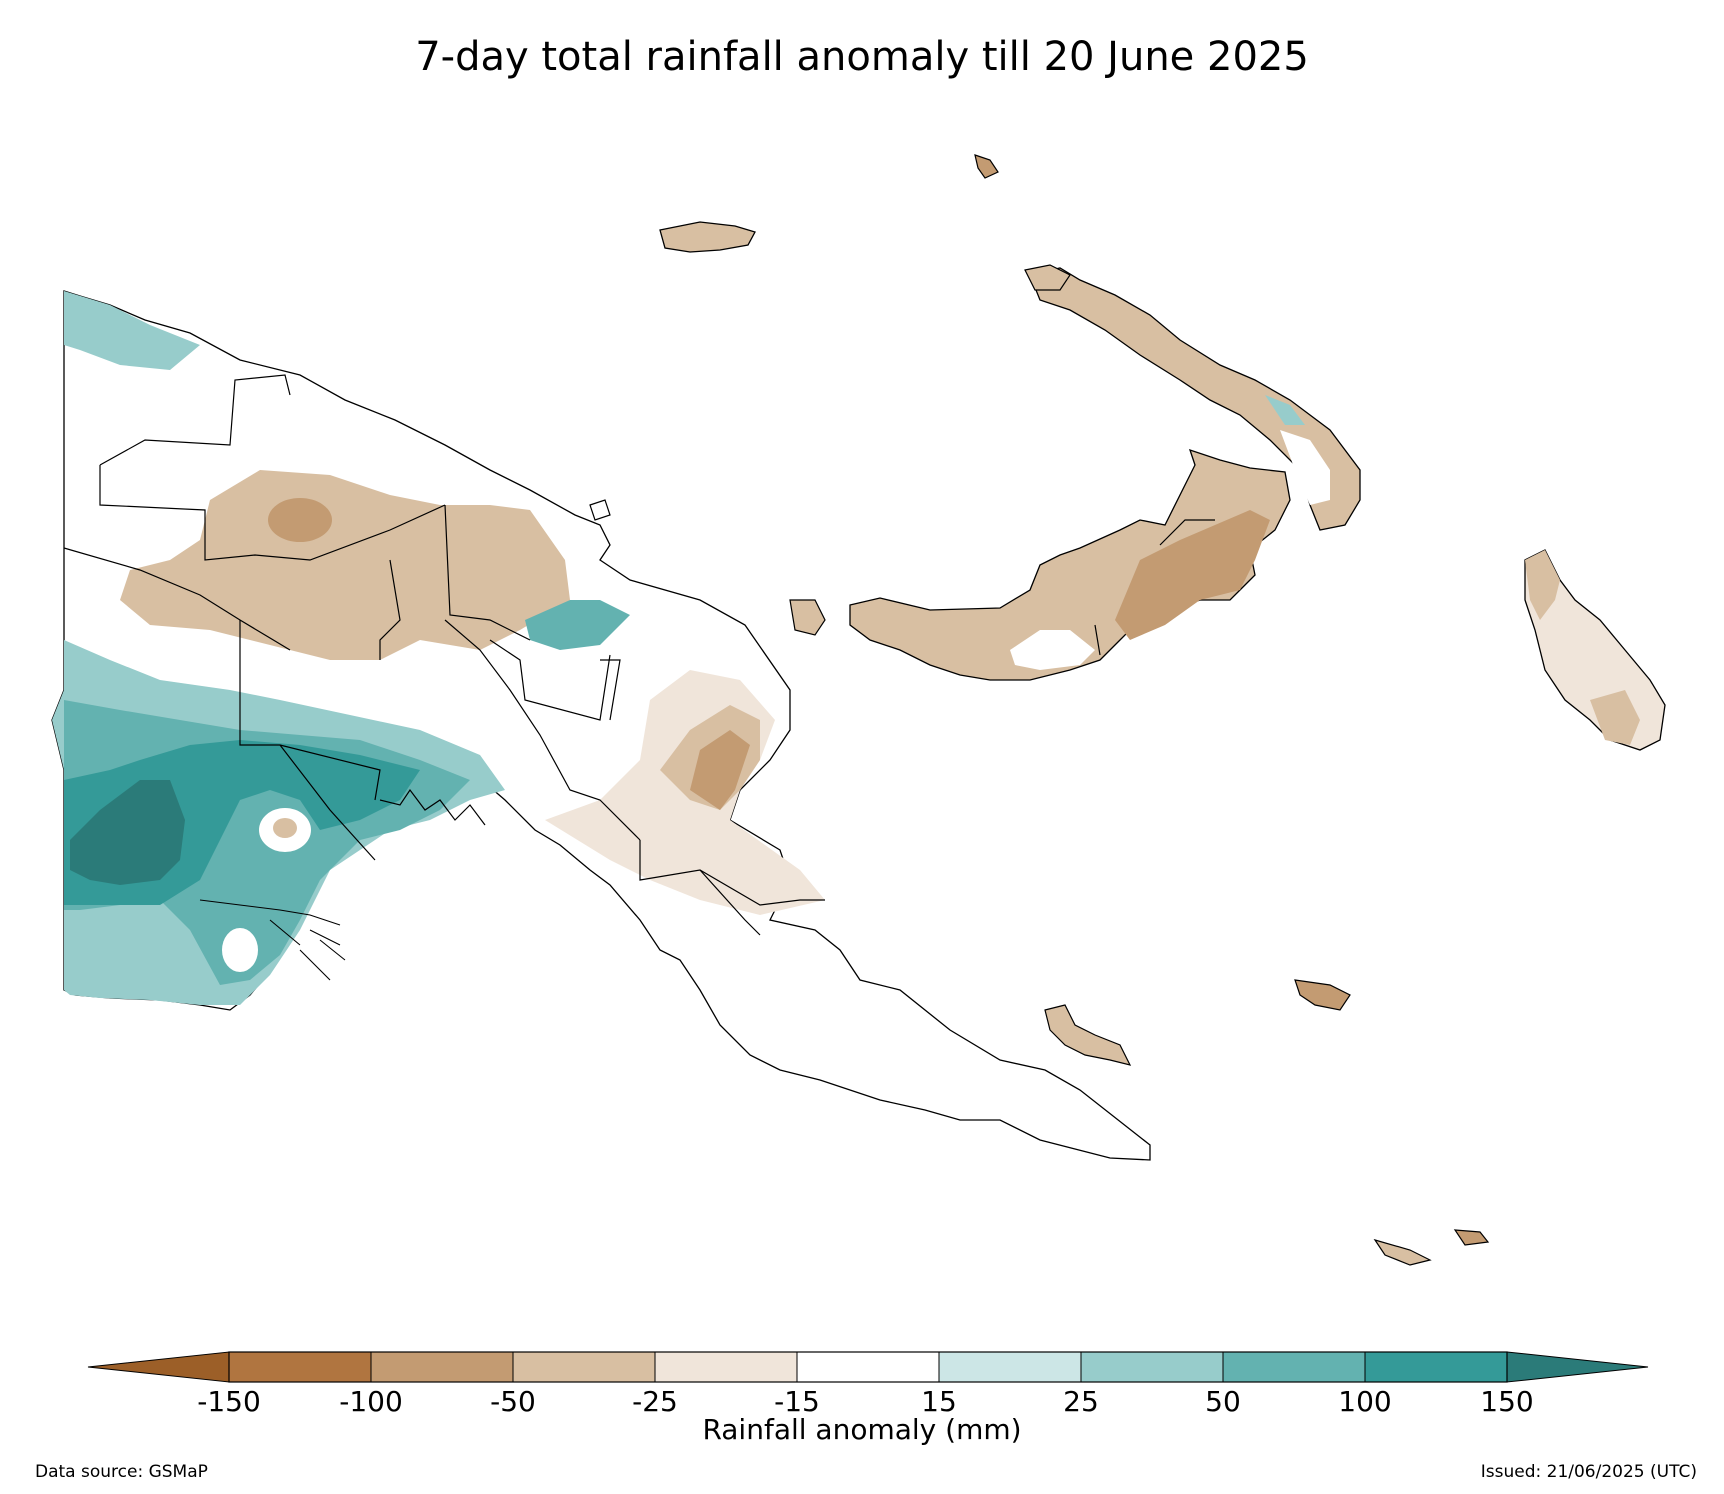 This screenshot has height=1494, width=1724. I want to click on colorbar-dividers, so click(868, 1367).